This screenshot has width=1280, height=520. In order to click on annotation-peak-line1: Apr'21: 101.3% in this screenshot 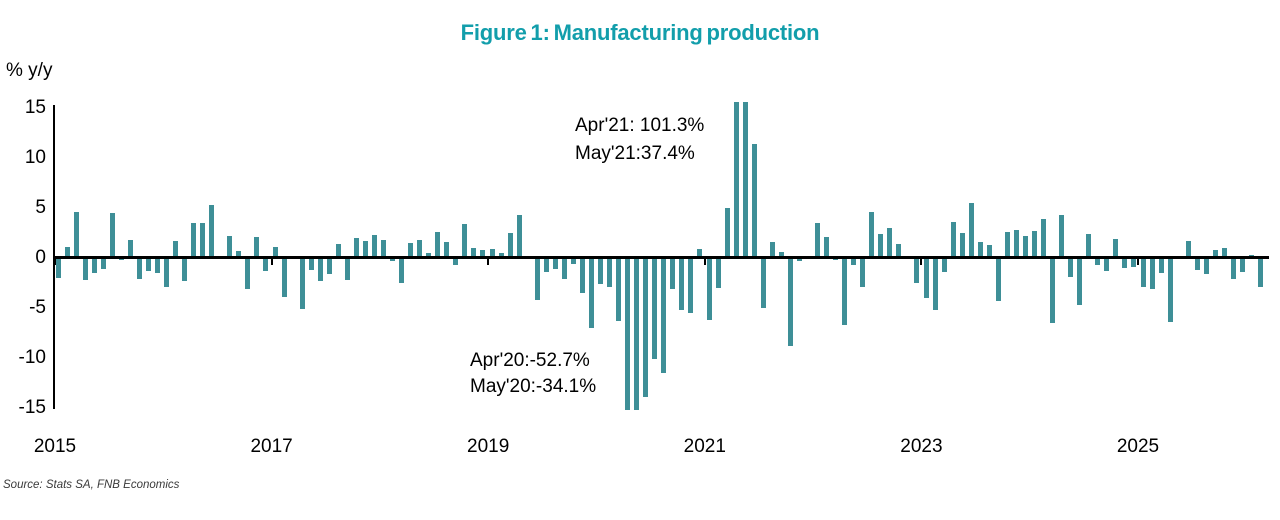, I will do `click(640, 125)`.